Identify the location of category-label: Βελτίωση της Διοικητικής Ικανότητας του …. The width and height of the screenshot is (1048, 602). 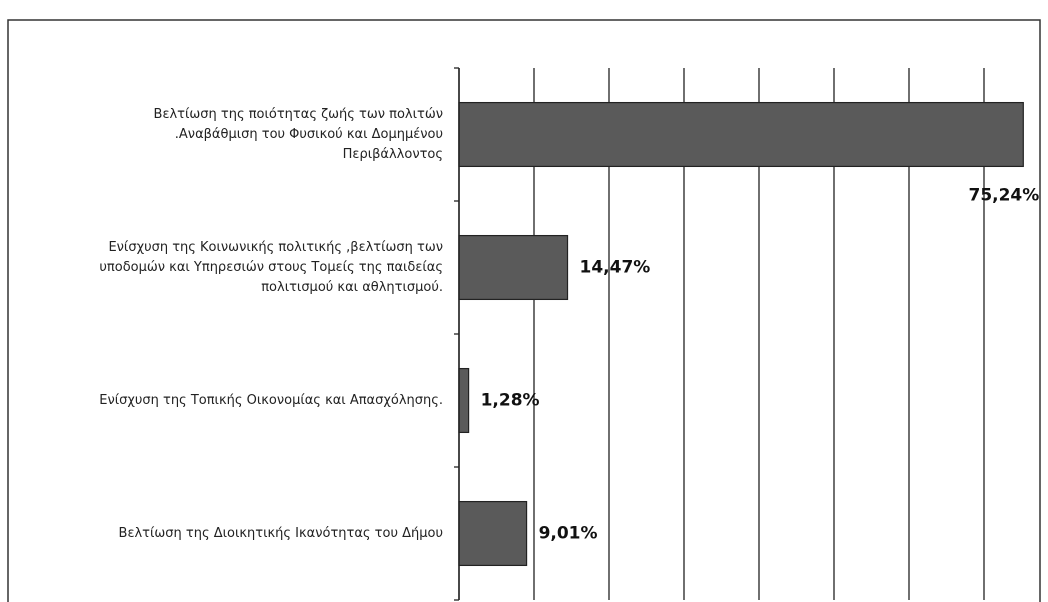
(280, 533).